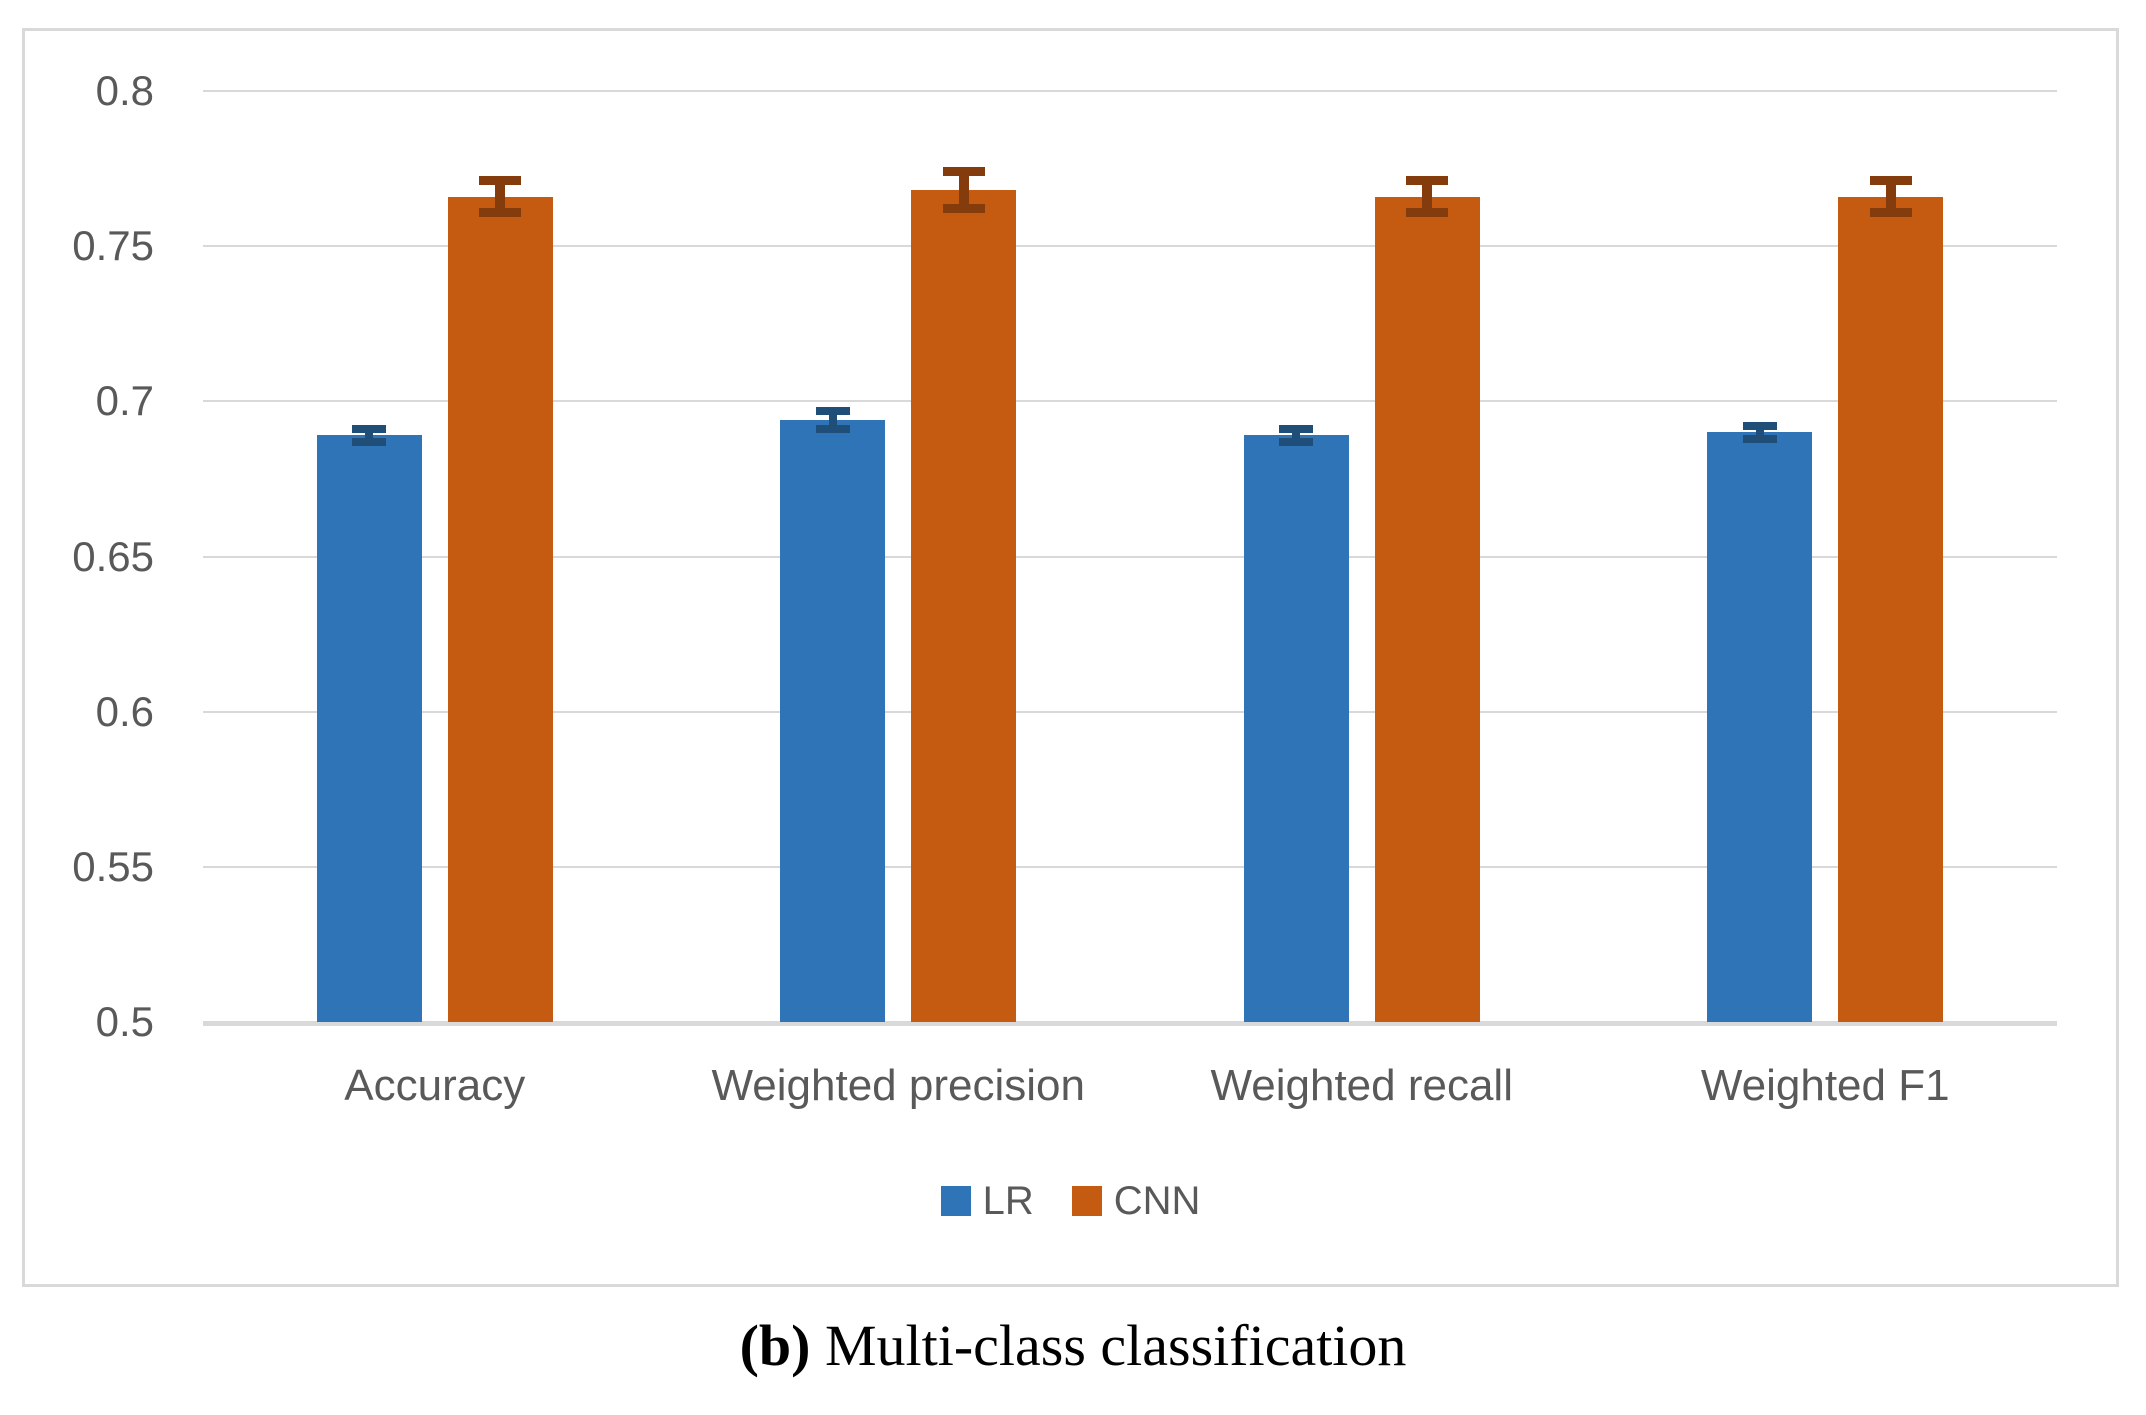 The image size is (2146, 1415). What do you see at coordinates (1427, 609) in the screenshot?
I see `bar-cnn-weighted-recall` at bounding box center [1427, 609].